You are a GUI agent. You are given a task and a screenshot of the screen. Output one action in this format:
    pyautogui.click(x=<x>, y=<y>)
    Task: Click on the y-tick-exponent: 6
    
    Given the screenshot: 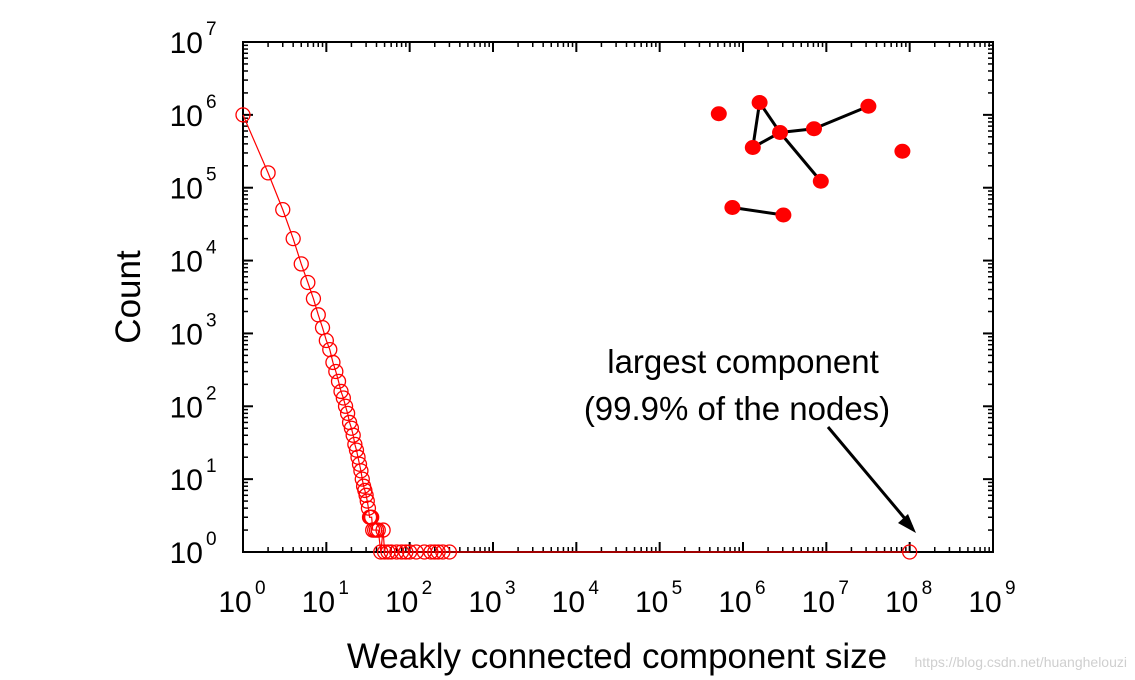 What is the action you would take?
    pyautogui.click(x=211, y=102)
    